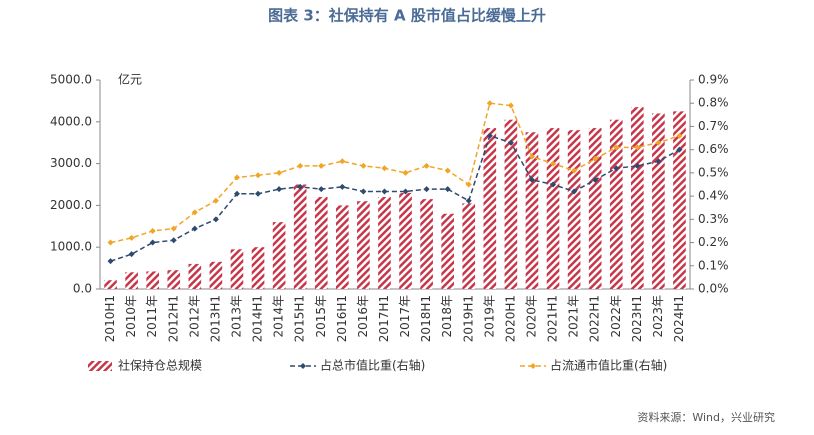 Image resolution: width=814 pixels, height=435 pixels. What do you see at coordinates (384, 318) in the screenshot?
I see `x-tick-label: 2017H1` at bounding box center [384, 318].